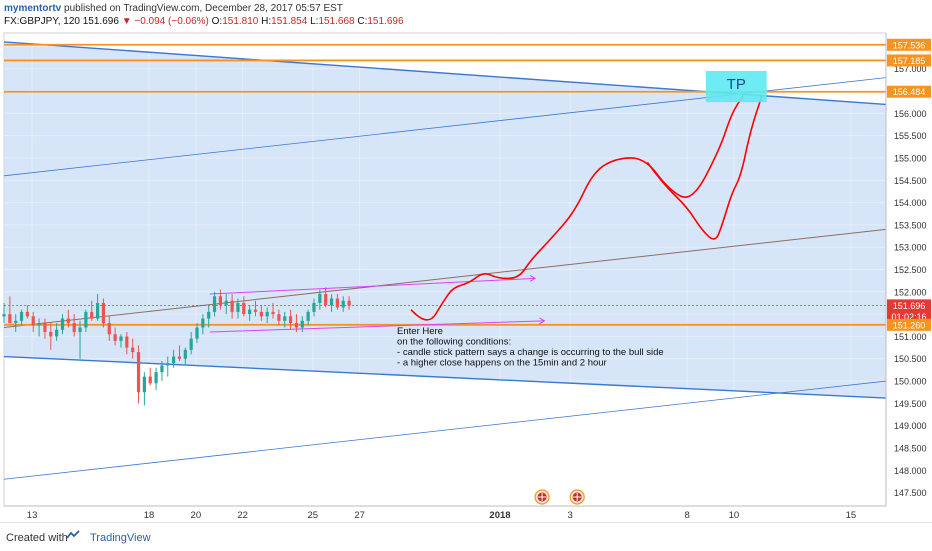 This screenshot has height=551, width=932. Describe the element at coordinates (910, 292) in the screenshot. I see `y-tick-label: 152.000` at that location.